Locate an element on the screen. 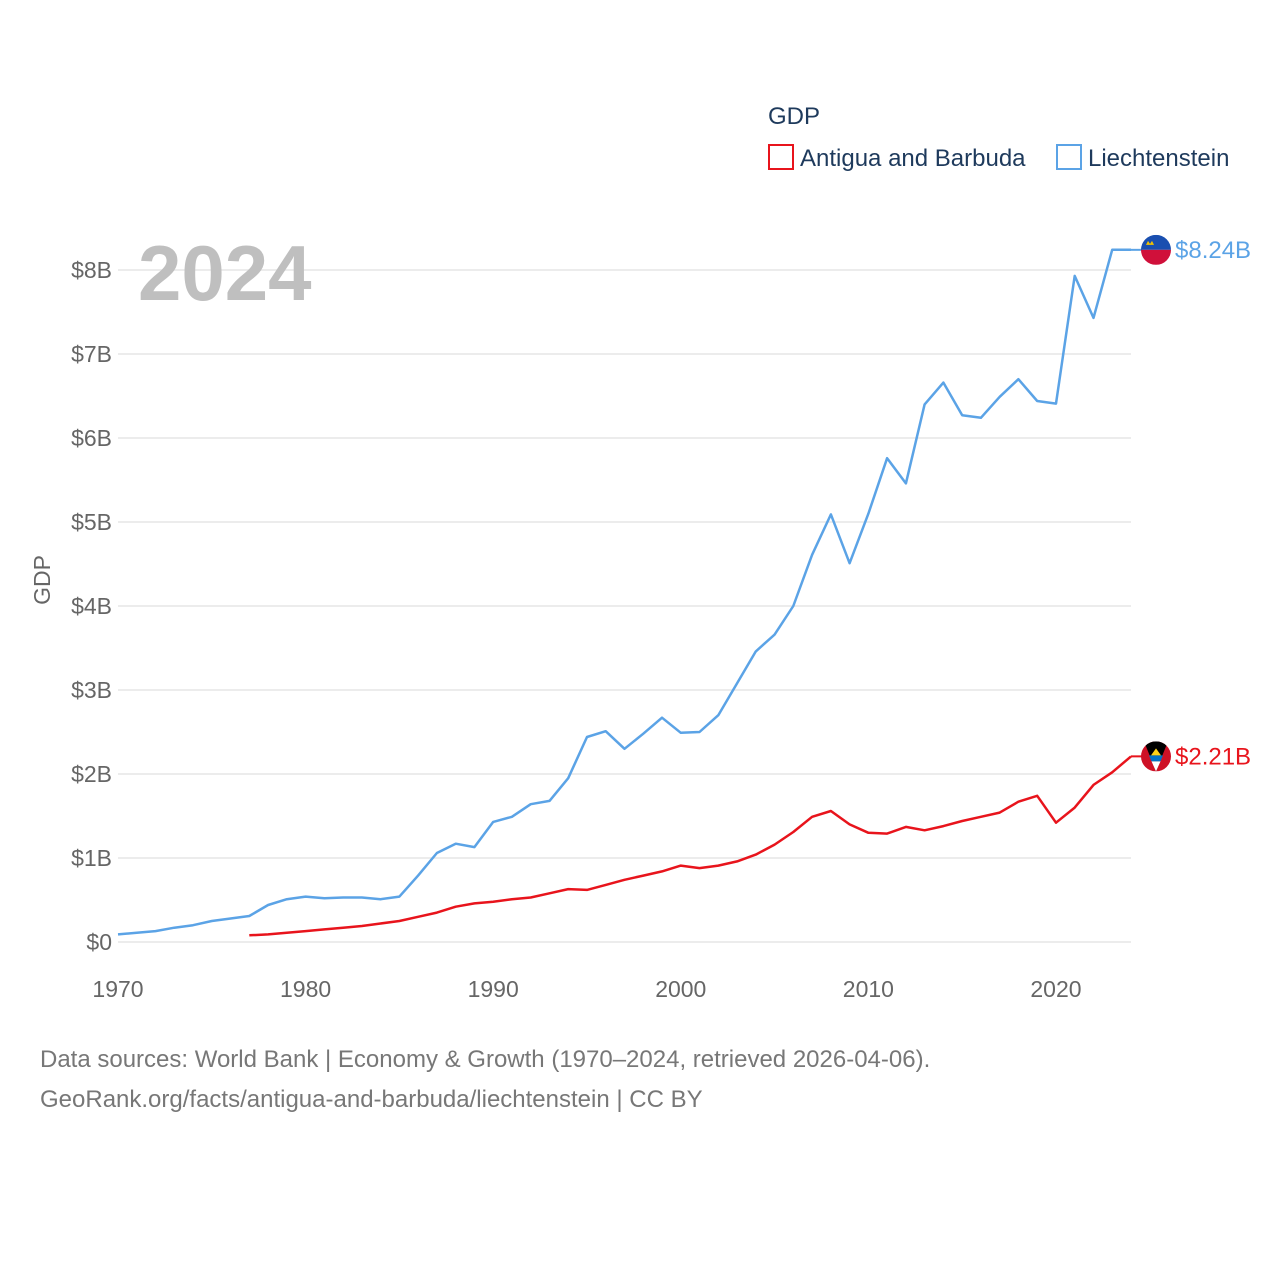 The width and height of the screenshot is (1280, 1280). y-tick-label: $4B is located at coordinates (91, 606).